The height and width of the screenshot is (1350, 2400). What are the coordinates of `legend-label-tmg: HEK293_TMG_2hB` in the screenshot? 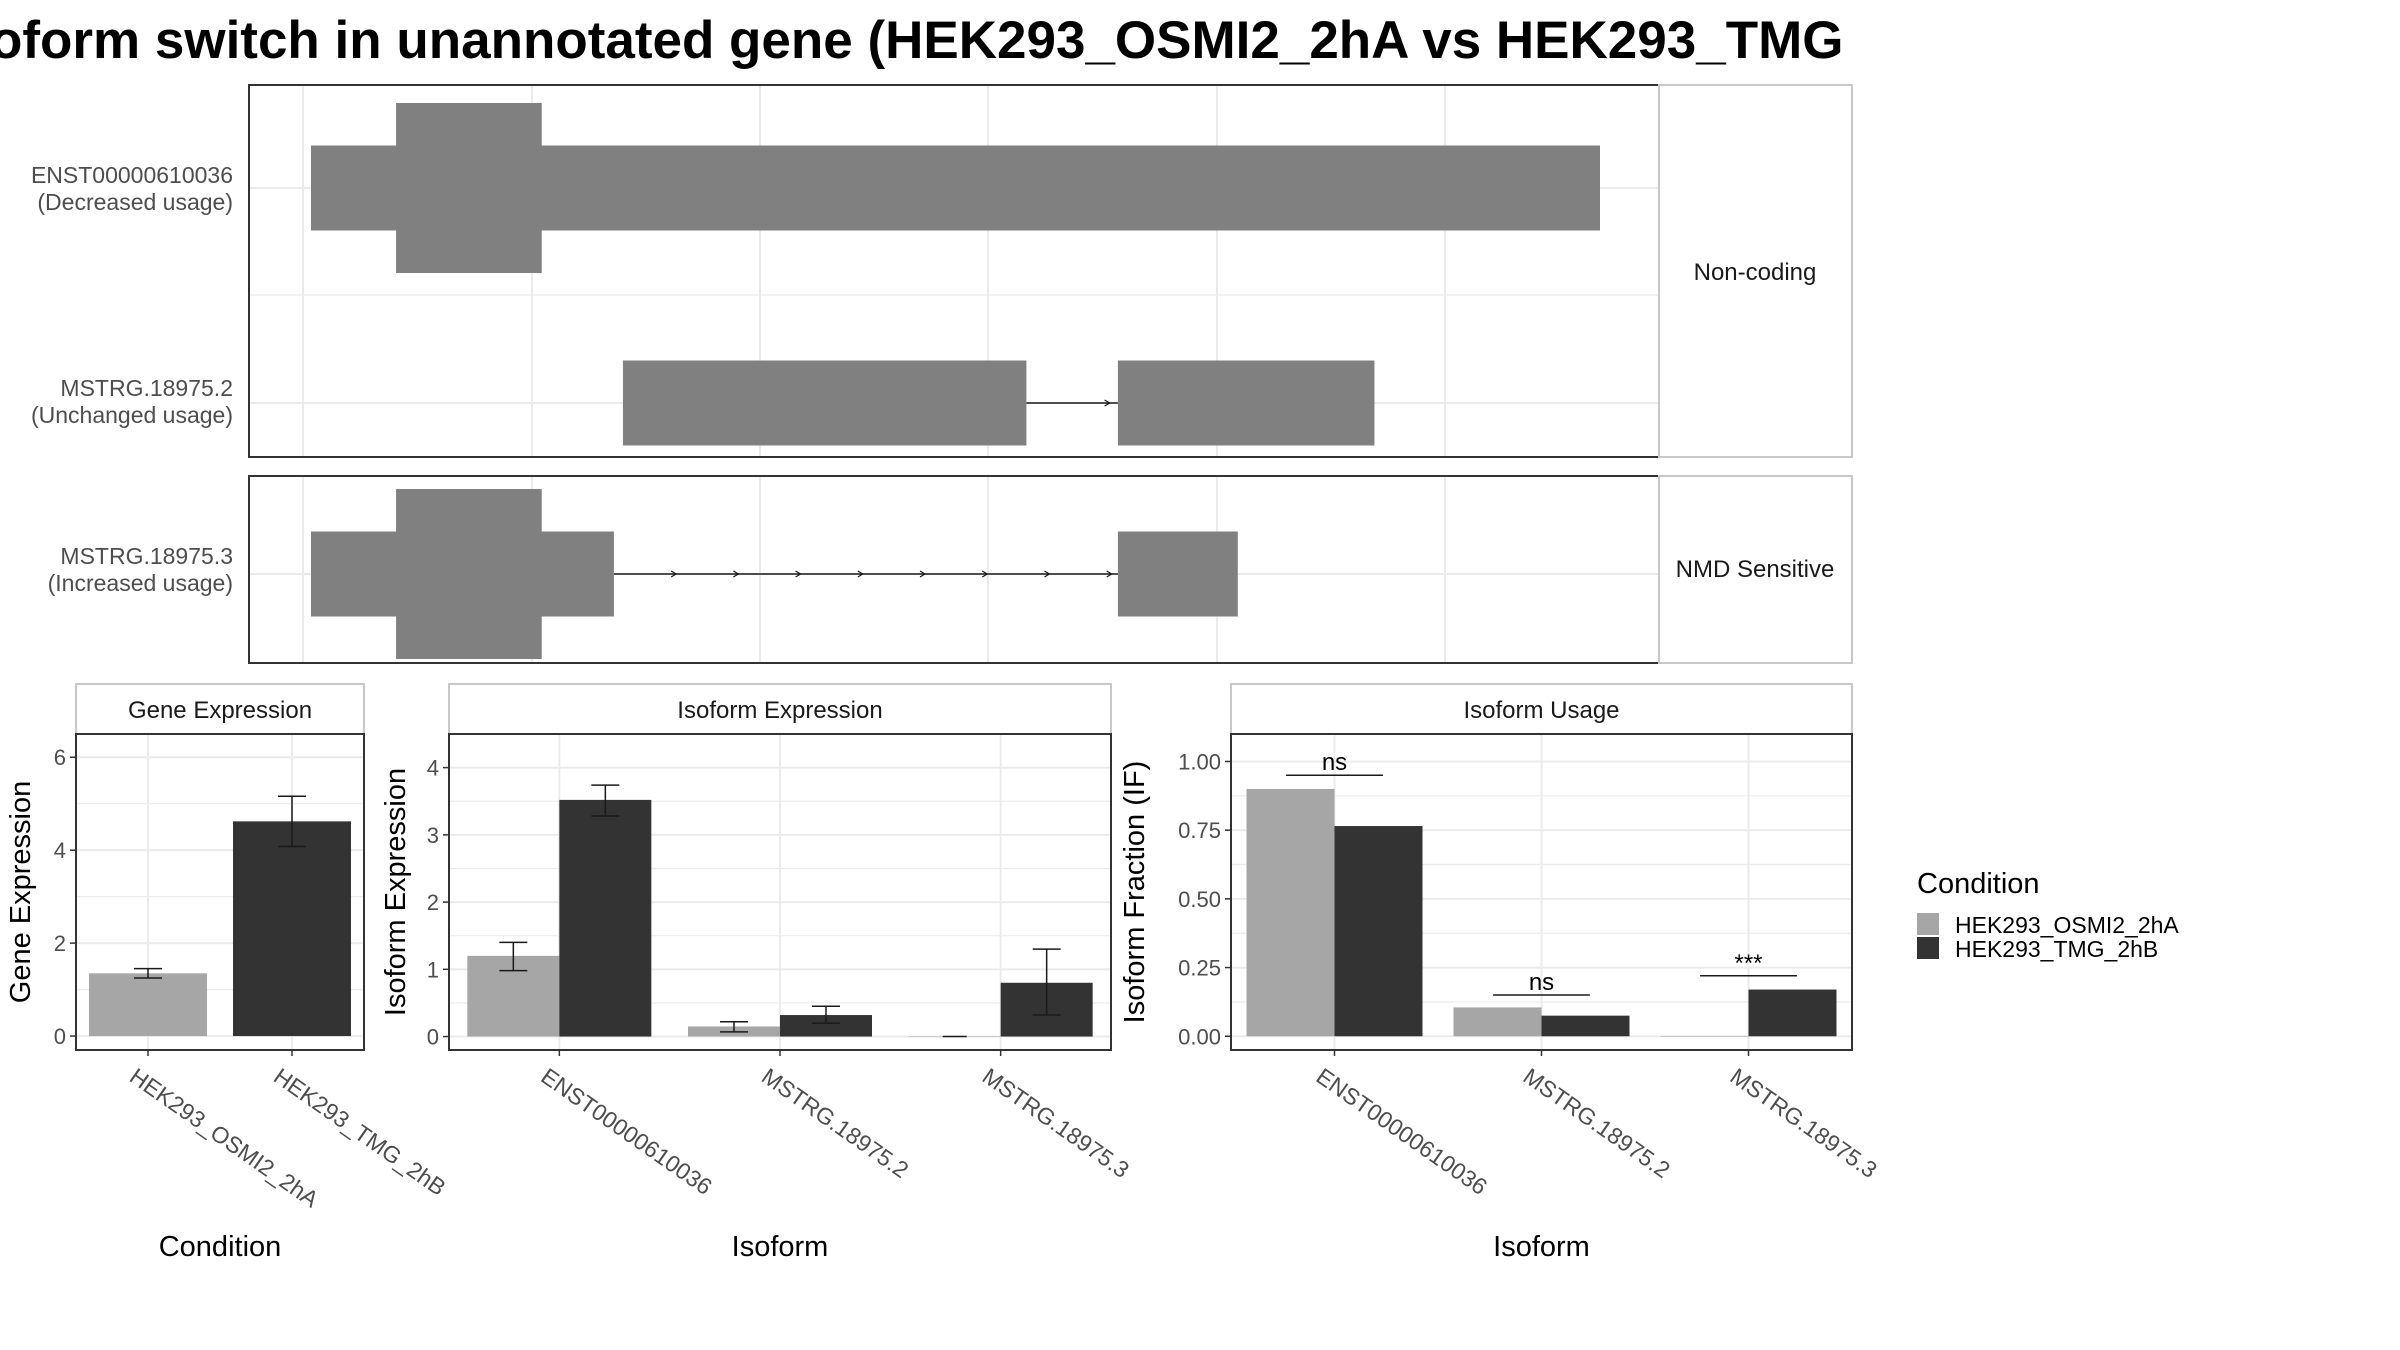 It's located at (2056, 949).